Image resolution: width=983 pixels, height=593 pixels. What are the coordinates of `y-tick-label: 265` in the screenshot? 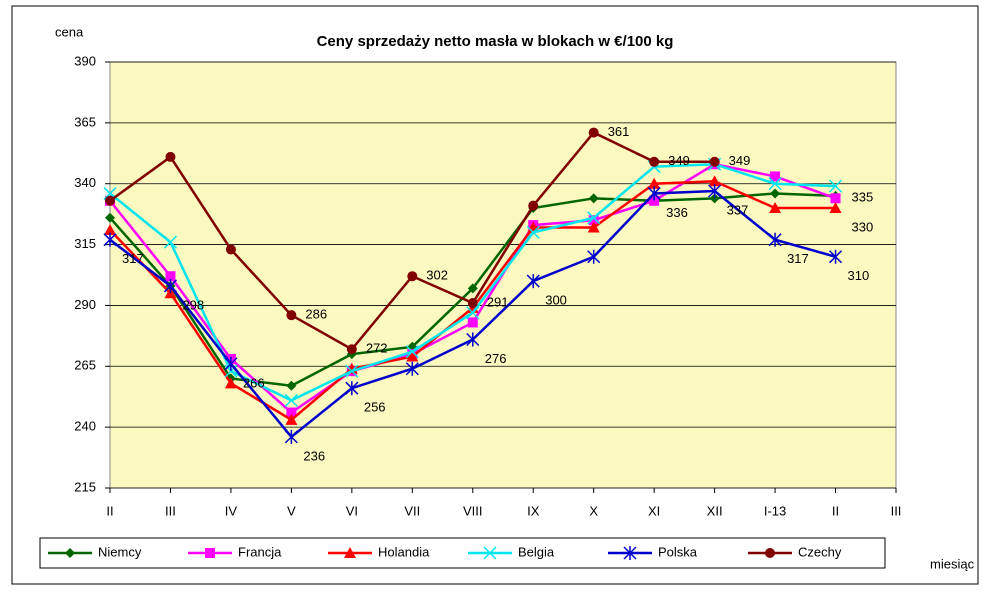 It's located at (85, 365).